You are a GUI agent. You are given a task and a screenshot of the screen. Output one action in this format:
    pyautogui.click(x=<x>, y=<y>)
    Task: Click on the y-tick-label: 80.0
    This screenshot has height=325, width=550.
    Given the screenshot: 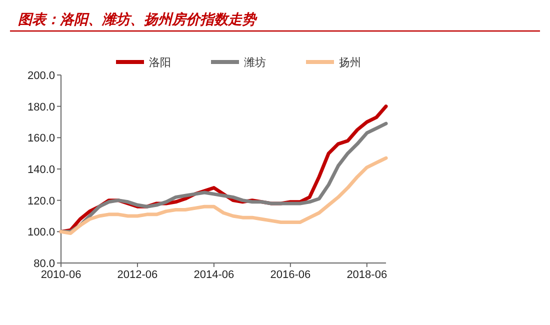 What is the action you would take?
    pyautogui.click(x=44, y=264)
    